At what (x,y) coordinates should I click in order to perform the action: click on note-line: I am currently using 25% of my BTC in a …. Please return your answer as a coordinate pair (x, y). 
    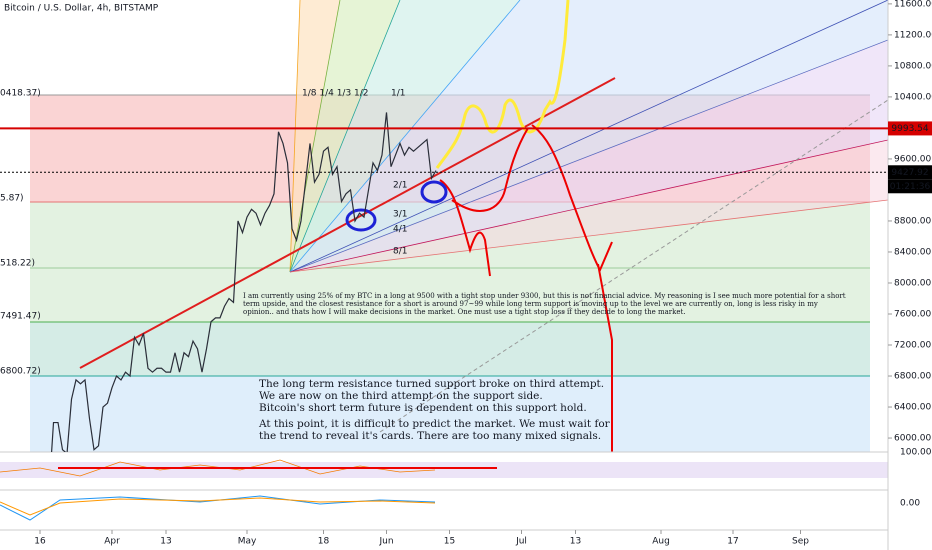
    Looking at the image, I should click on (544, 296).